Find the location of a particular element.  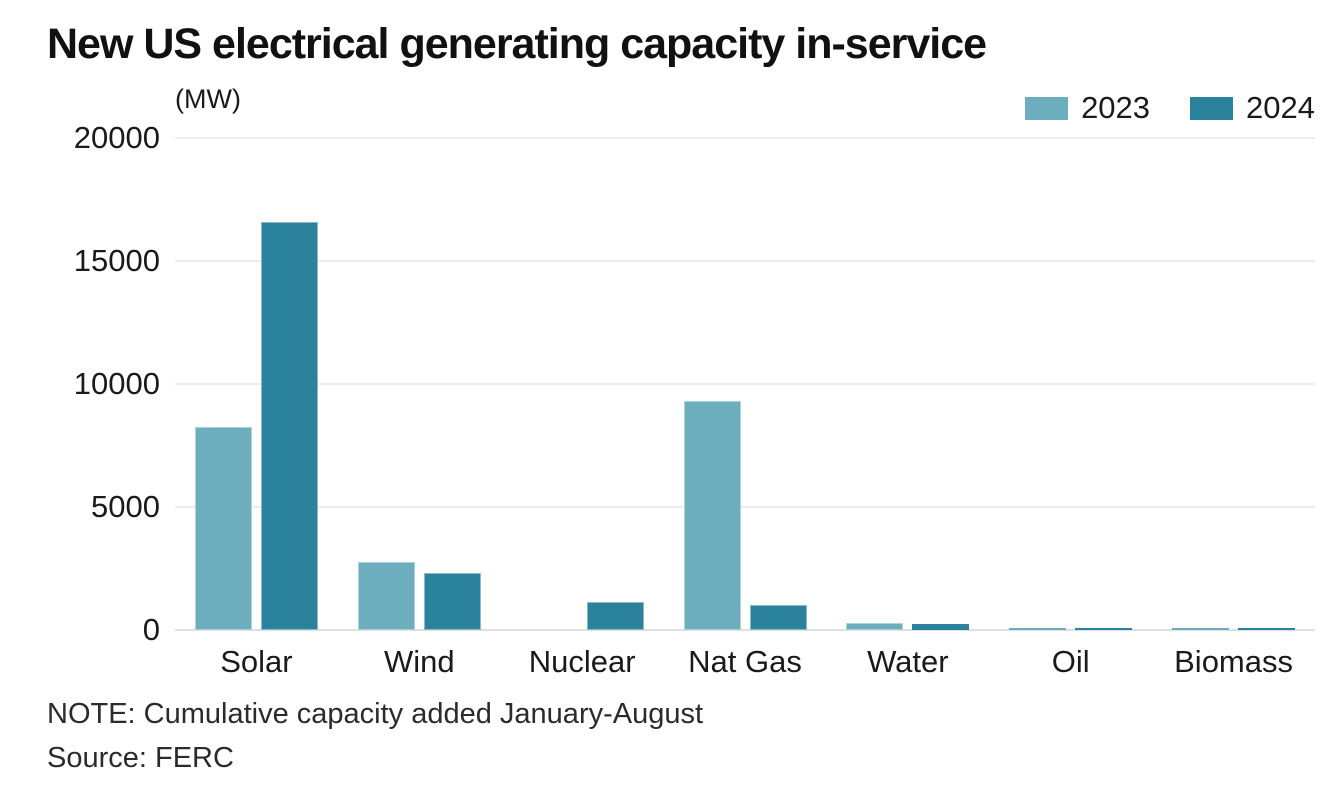

legend-label-2024: 2024 is located at coordinates (1280, 107).